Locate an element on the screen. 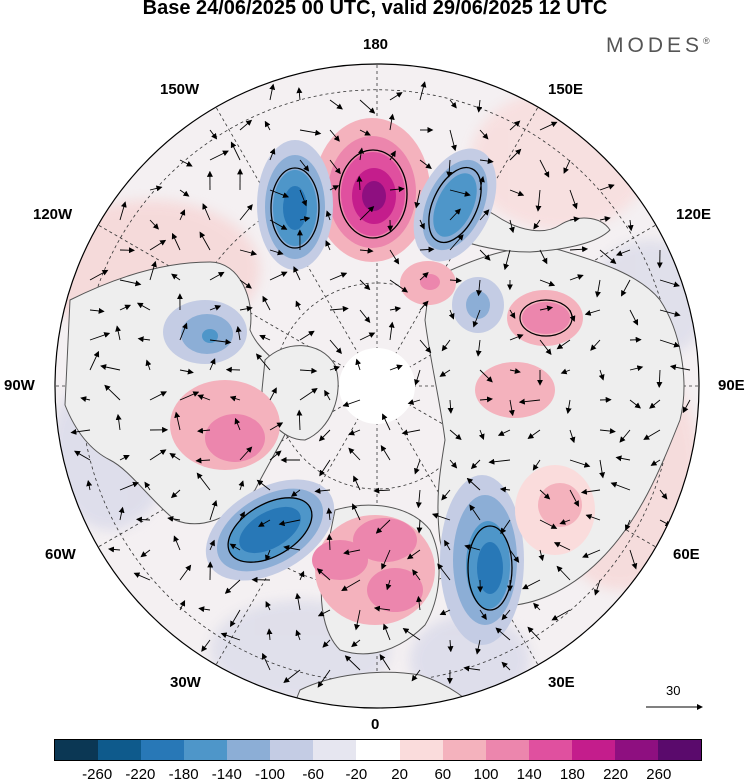  colorbar-tick-label: -60 is located at coordinates (313, 774).